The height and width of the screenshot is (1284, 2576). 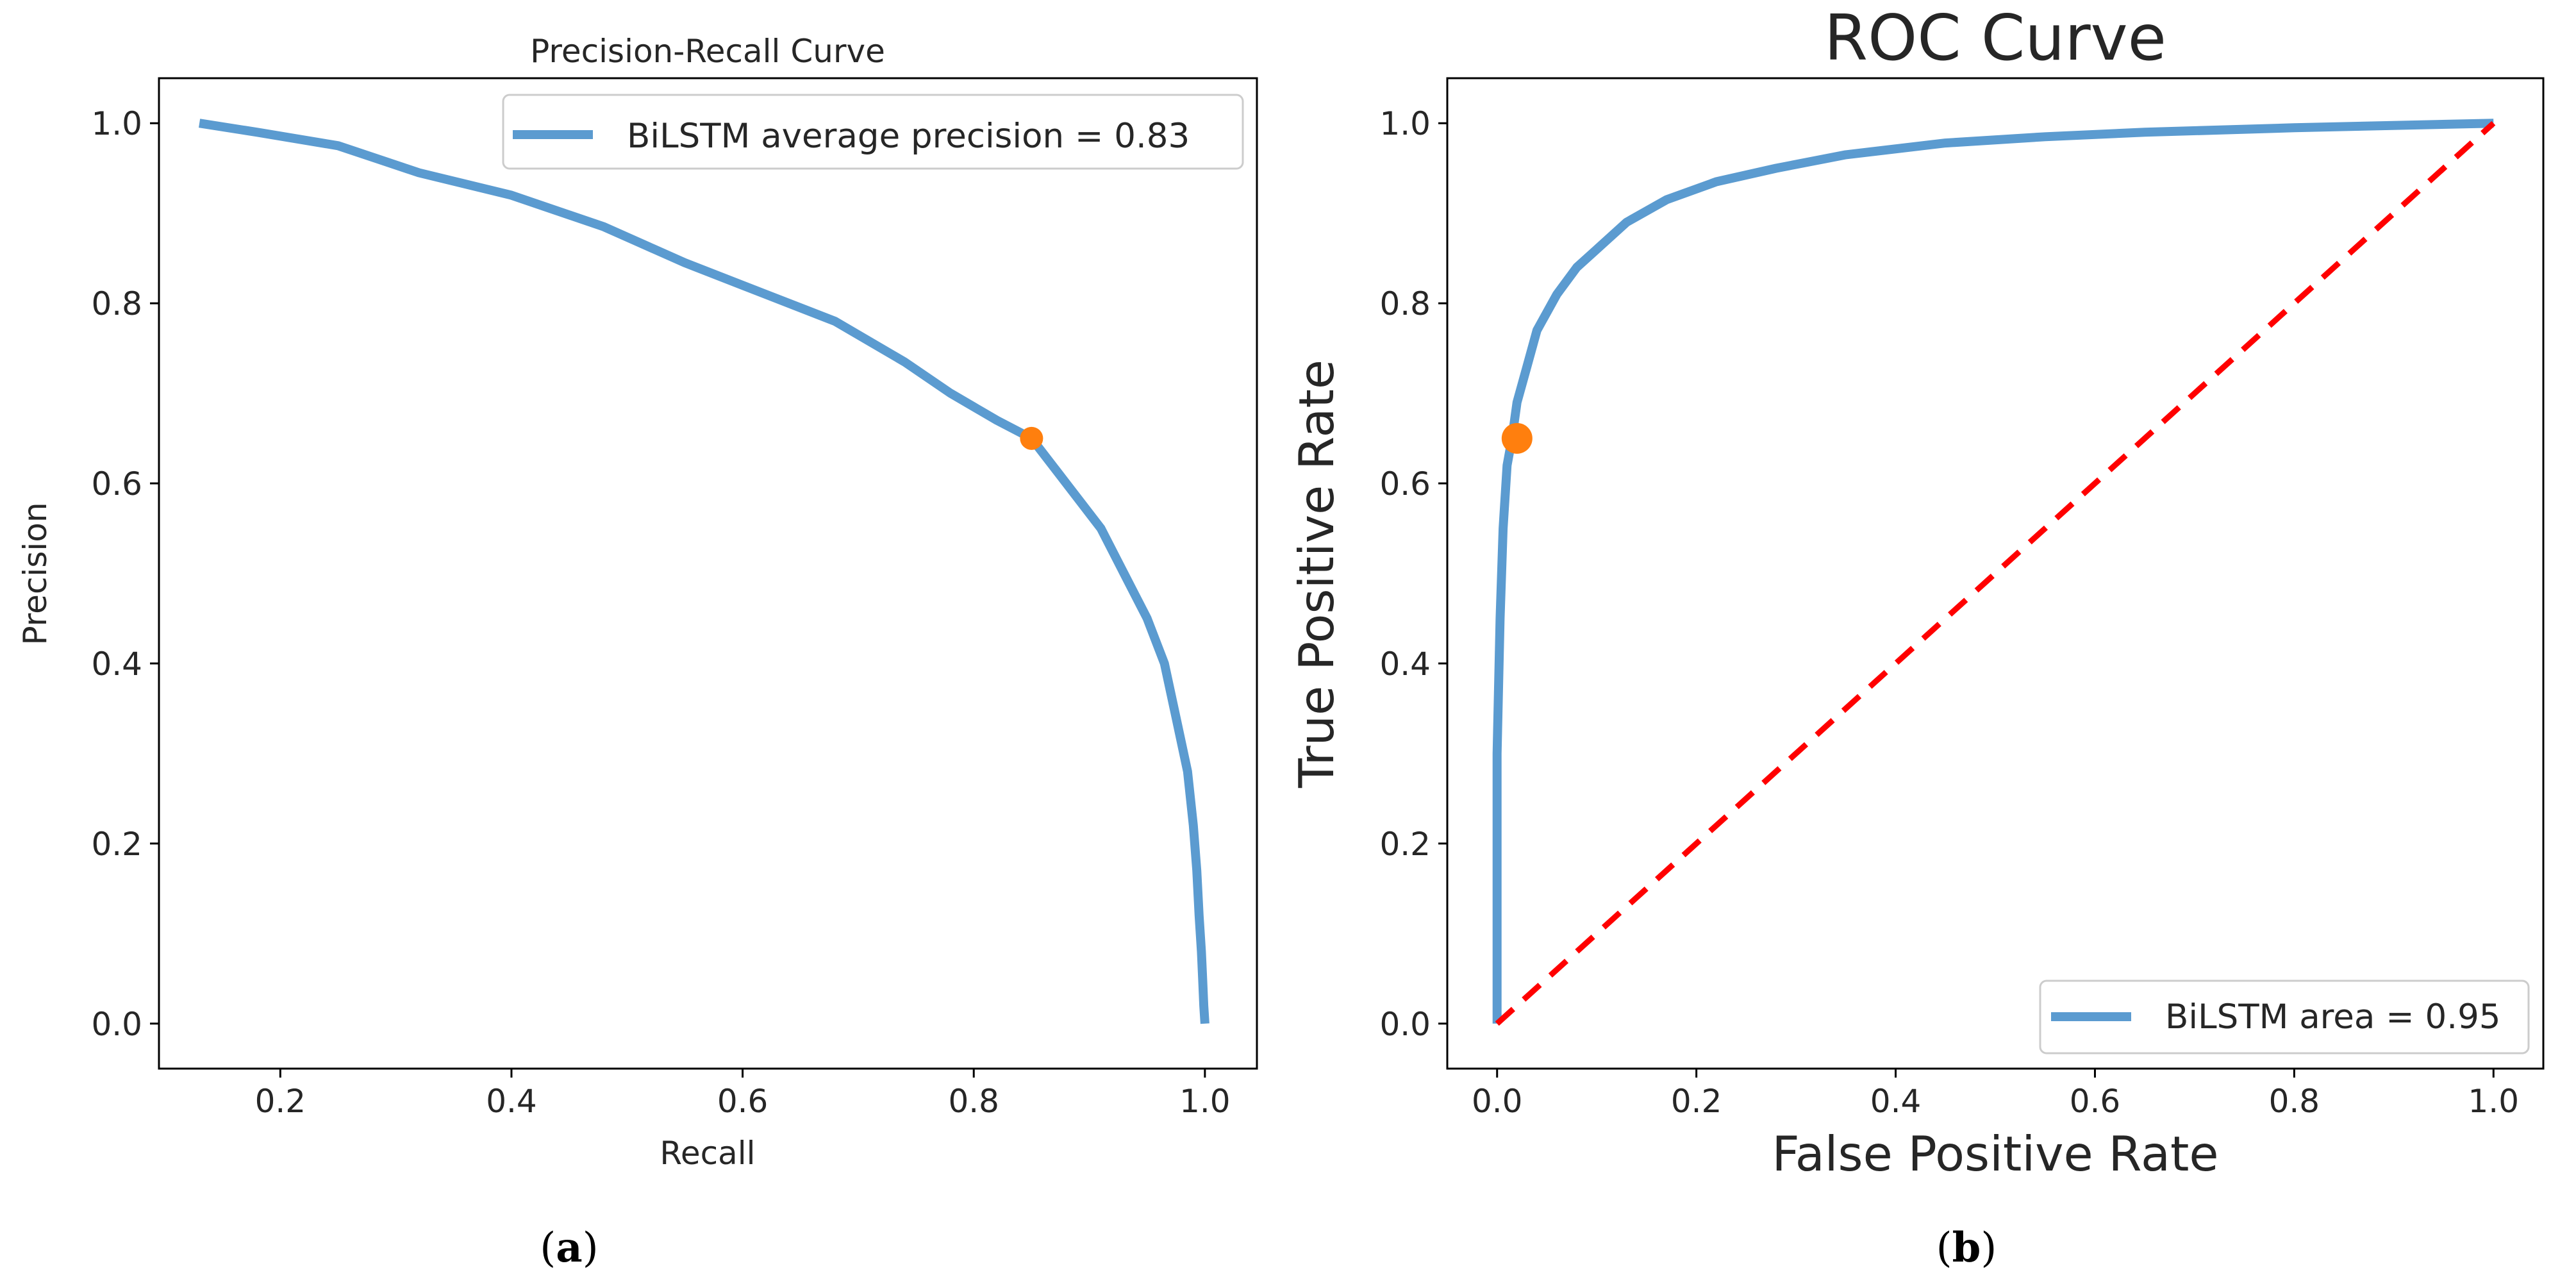 What do you see at coordinates (1995, 1154) in the screenshot?
I see `roc-x-axis-label: False Positive Rate` at bounding box center [1995, 1154].